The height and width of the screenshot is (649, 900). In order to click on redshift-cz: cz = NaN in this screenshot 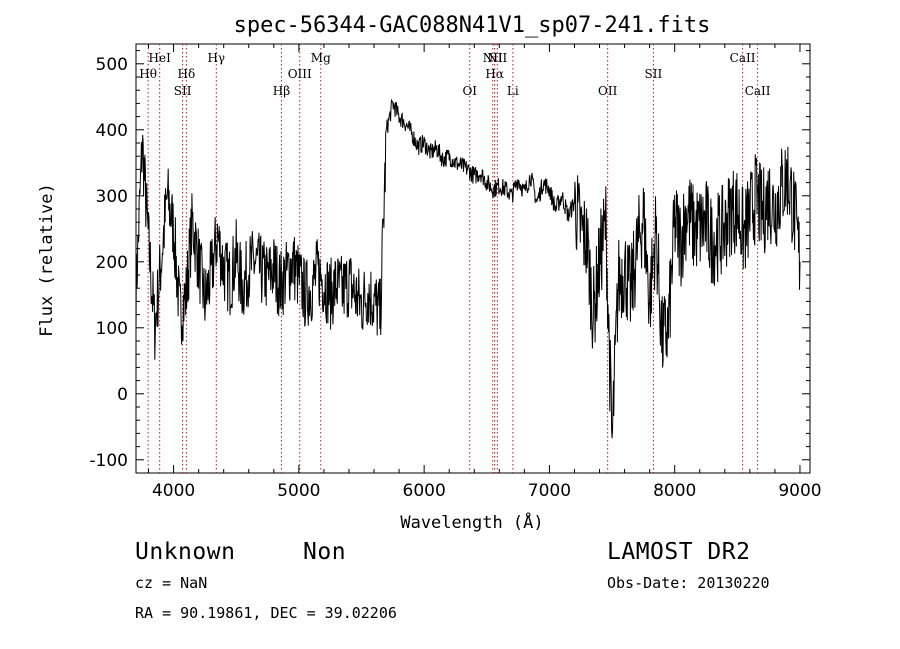, I will do `click(171, 583)`.